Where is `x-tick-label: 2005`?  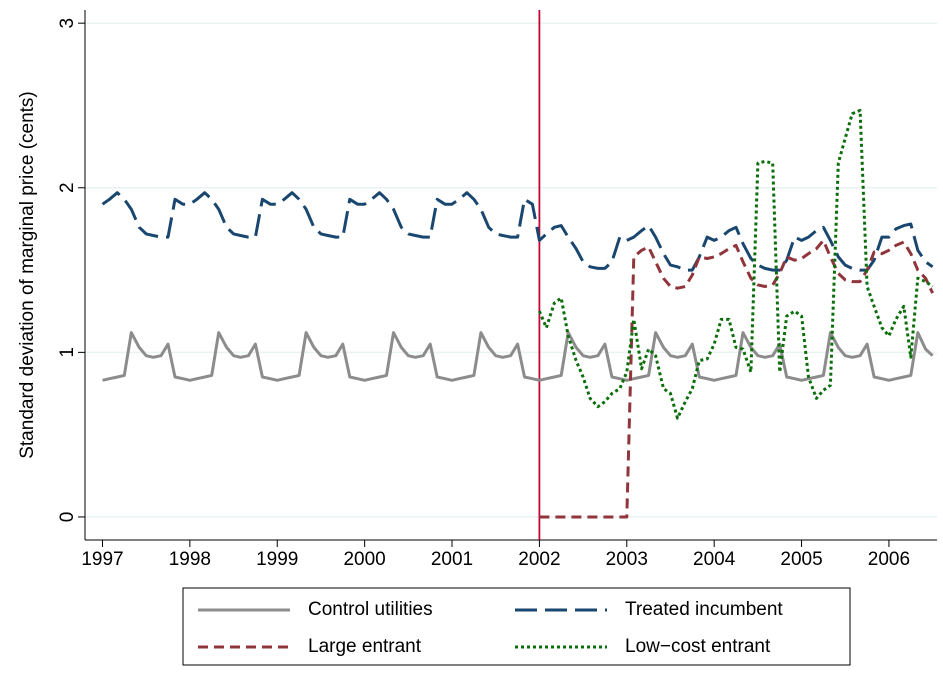 x-tick-label: 2005 is located at coordinates (801, 559).